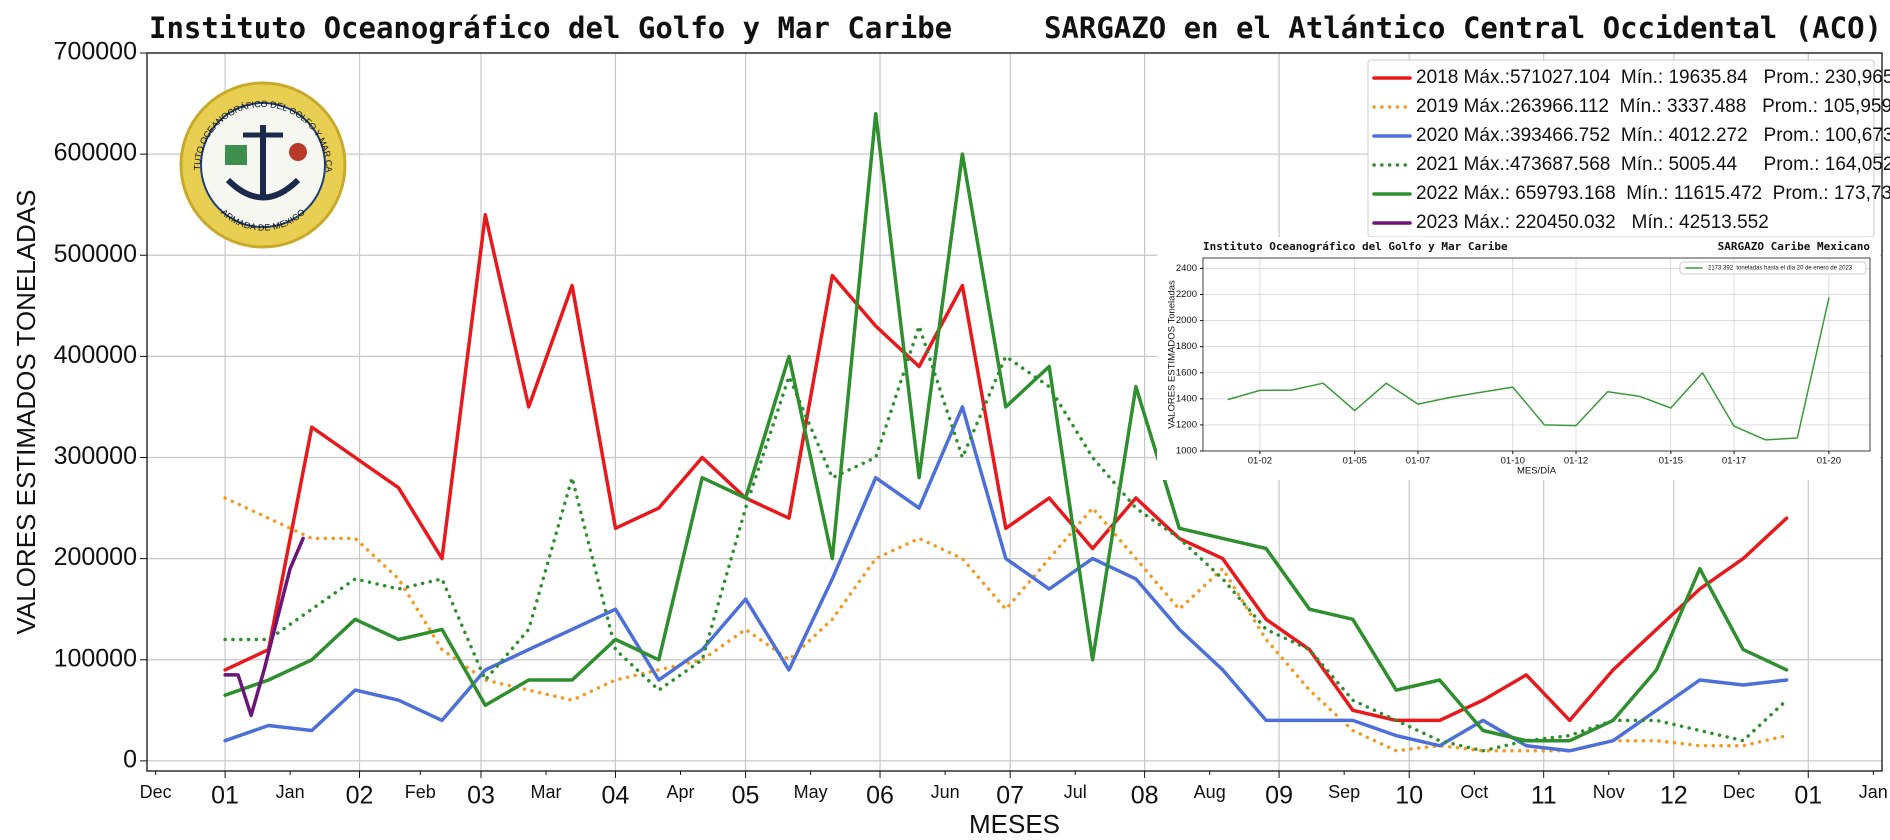 This screenshot has width=1890, height=840. What do you see at coordinates (1474, 792) in the screenshot?
I see `x-minor-tick-label: Oct` at bounding box center [1474, 792].